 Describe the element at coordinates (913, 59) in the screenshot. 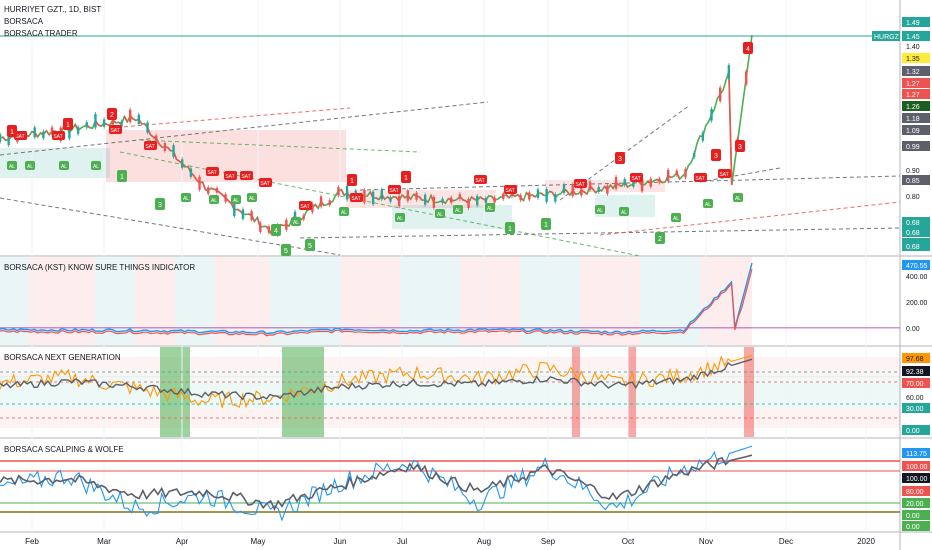

I see `price-scale-label: 1.35` at that location.